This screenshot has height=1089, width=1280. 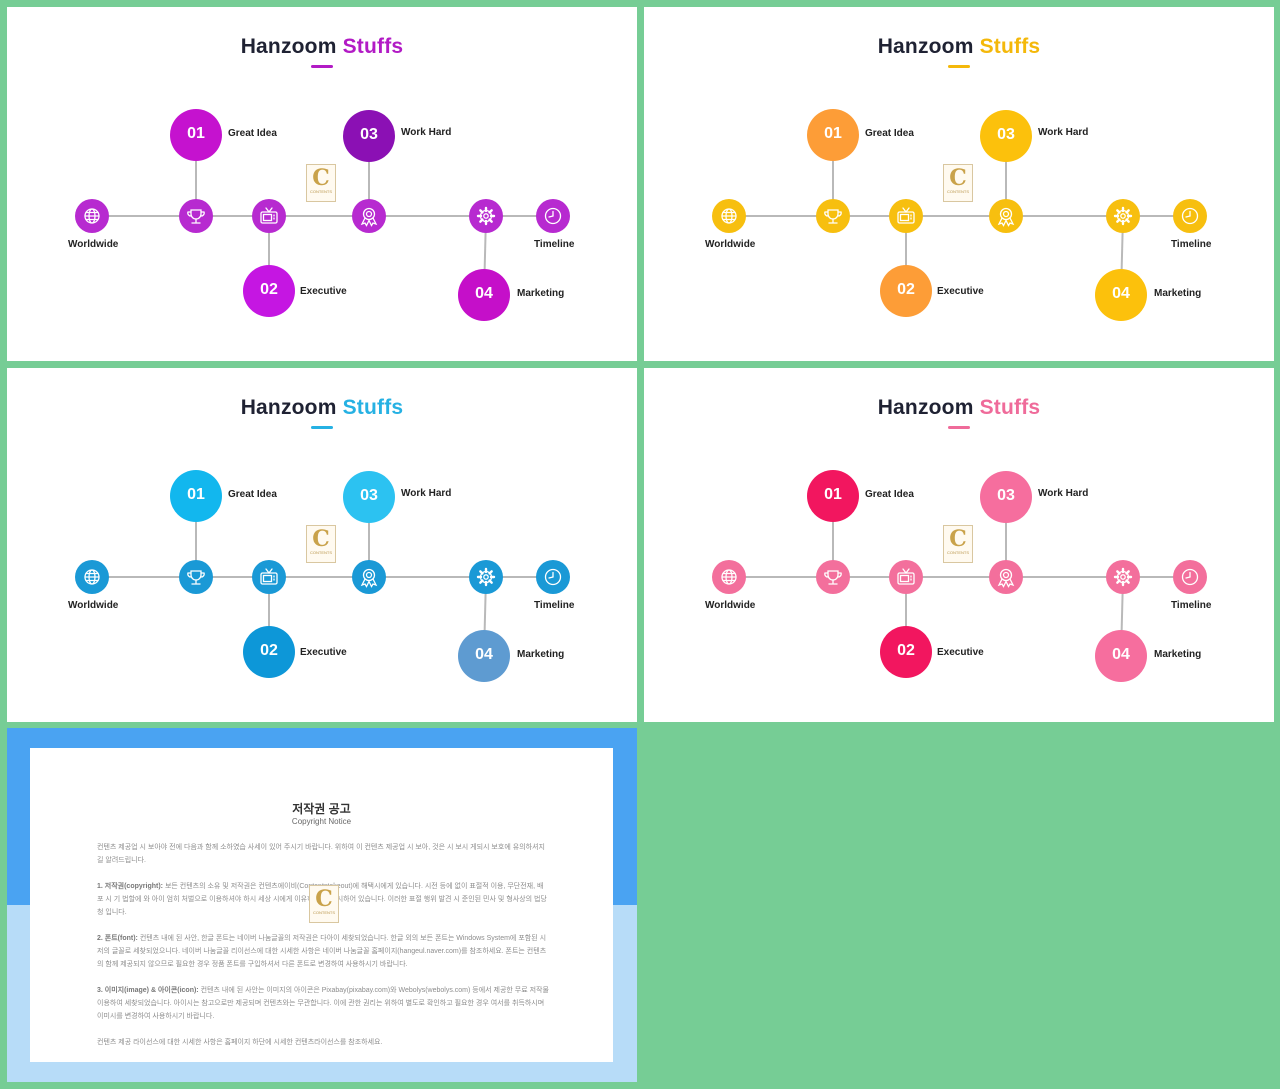 I want to click on notice-heading-copyright: 1. 저작권(copyright):, so click(x=130, y=886).